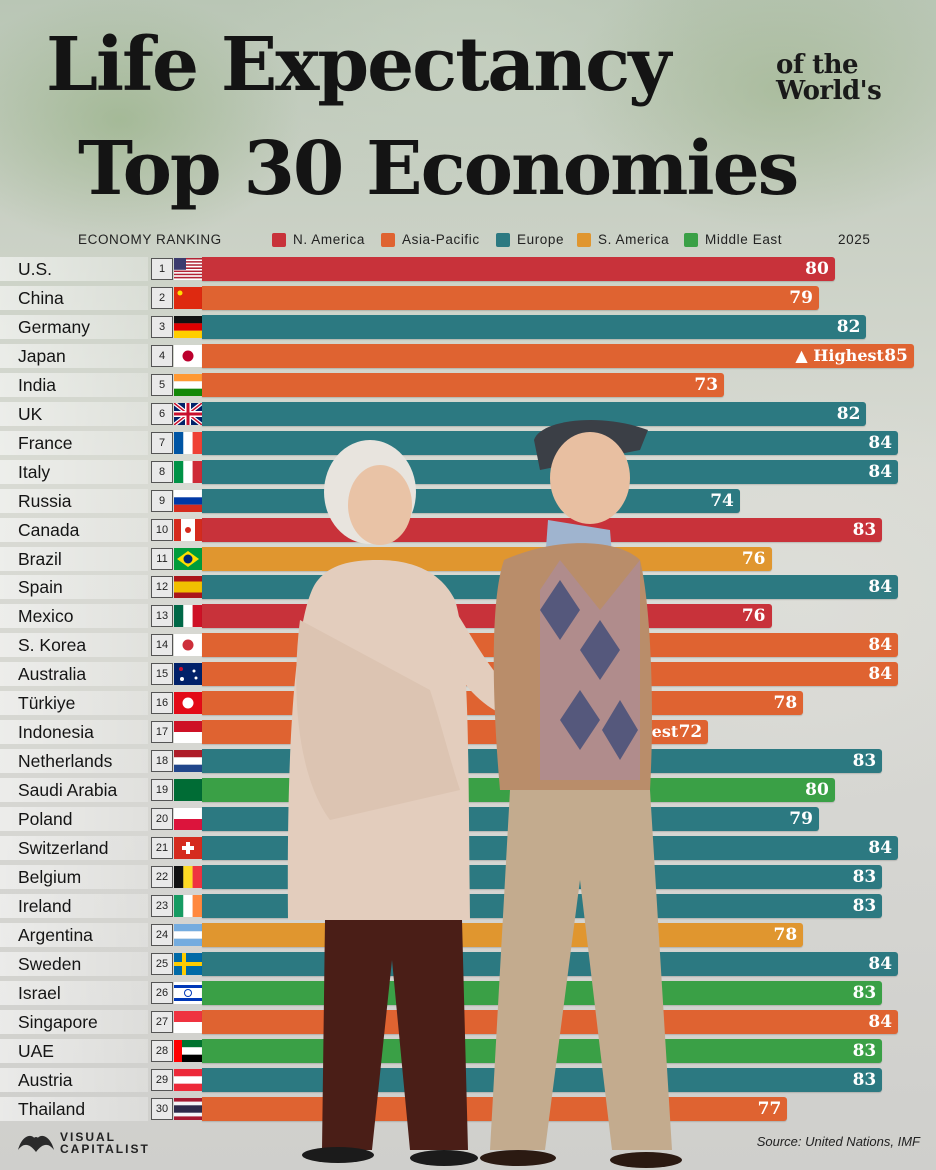 This screenshot has width=936, height=1170. Describe the element at coordinates (518, 790) in the screenshot. I see `bar-saudi-arabia` at that location.